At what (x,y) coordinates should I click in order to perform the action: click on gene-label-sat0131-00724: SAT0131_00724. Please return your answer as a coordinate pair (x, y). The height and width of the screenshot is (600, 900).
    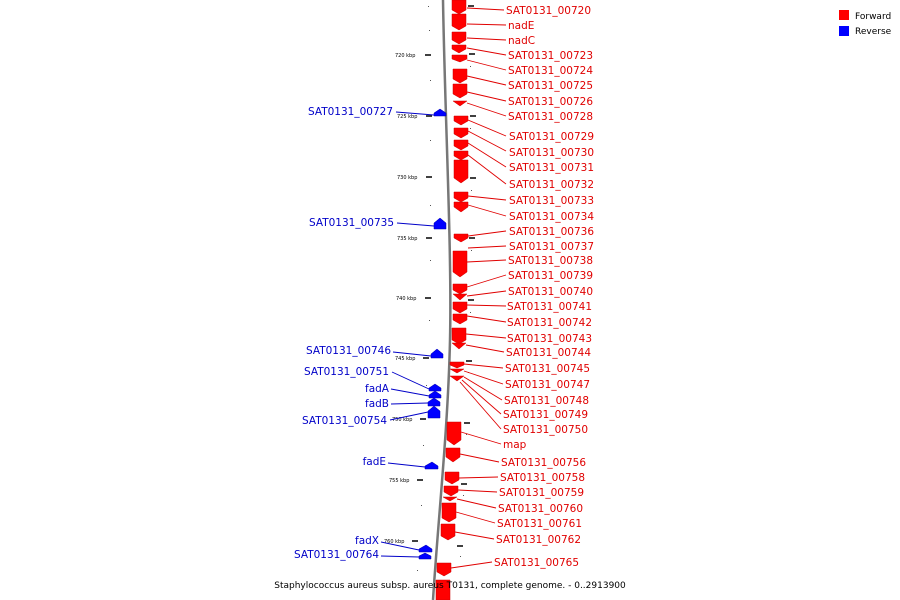
    Looking at the image, I should click on (550, 71).